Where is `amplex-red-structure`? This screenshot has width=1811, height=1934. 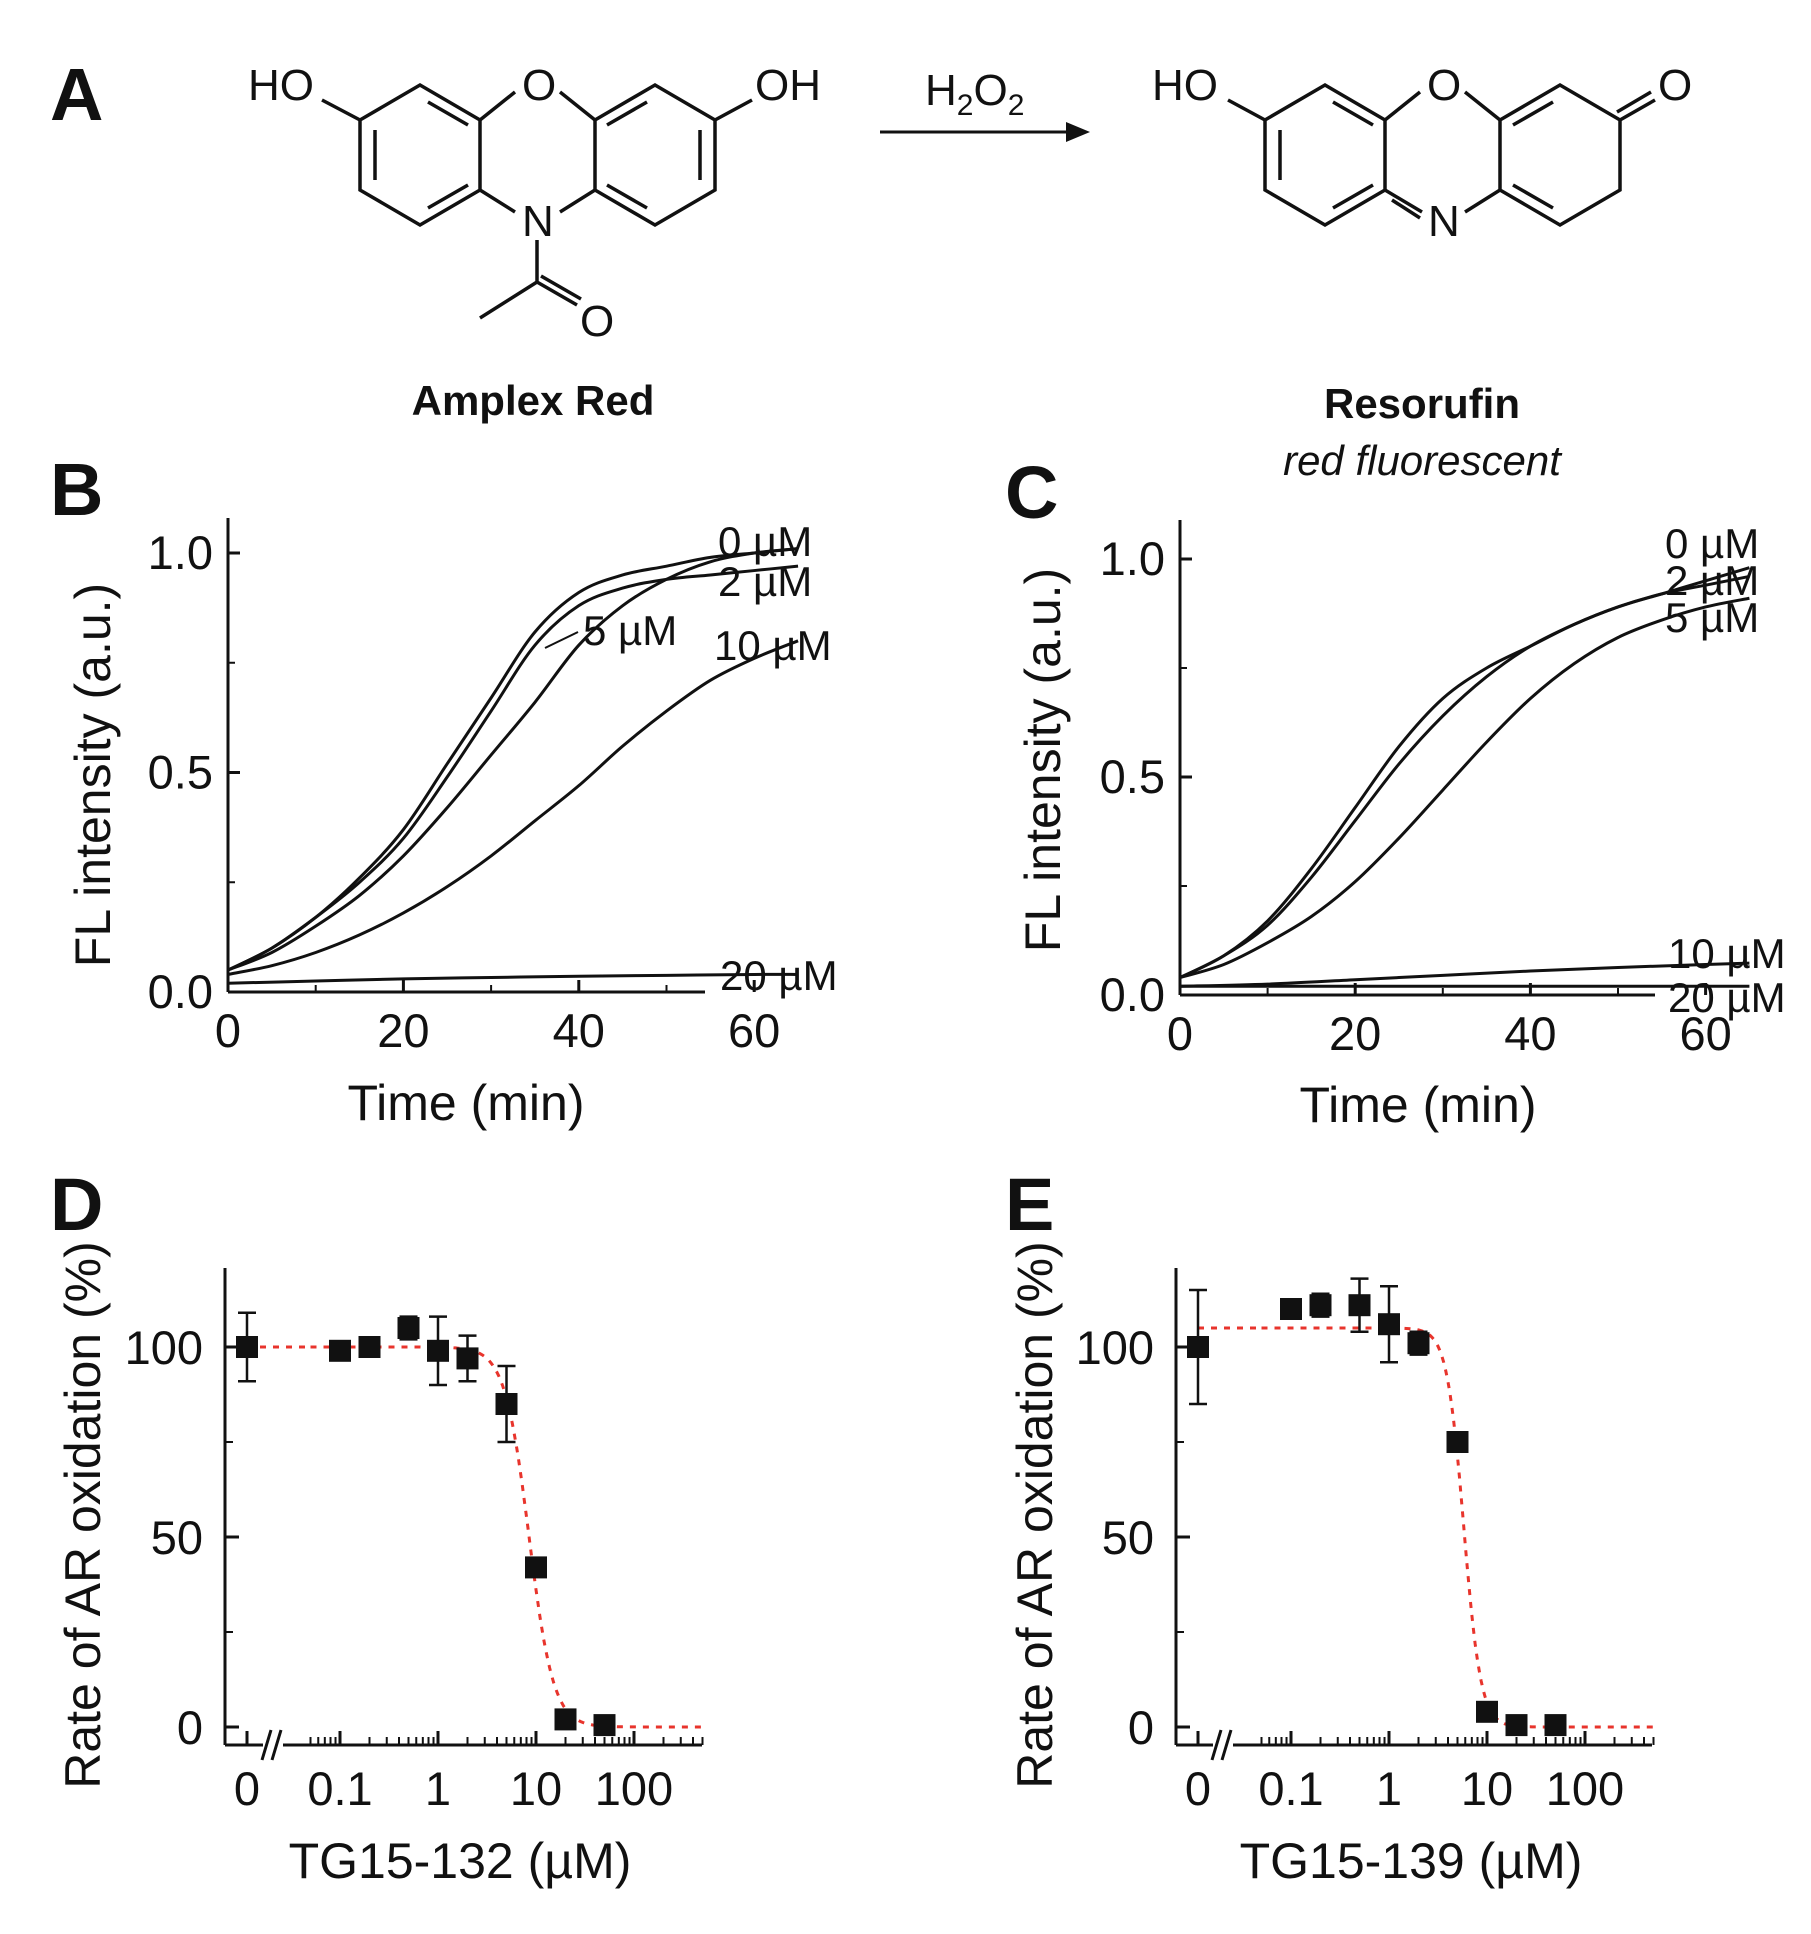 amplex-red-structure is located at coordinates (537, 201).